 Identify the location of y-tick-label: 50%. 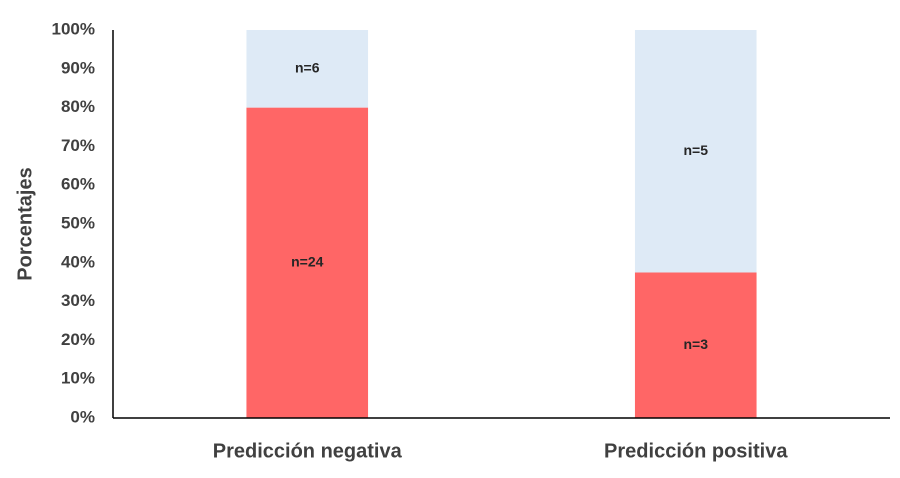
(78, 222).